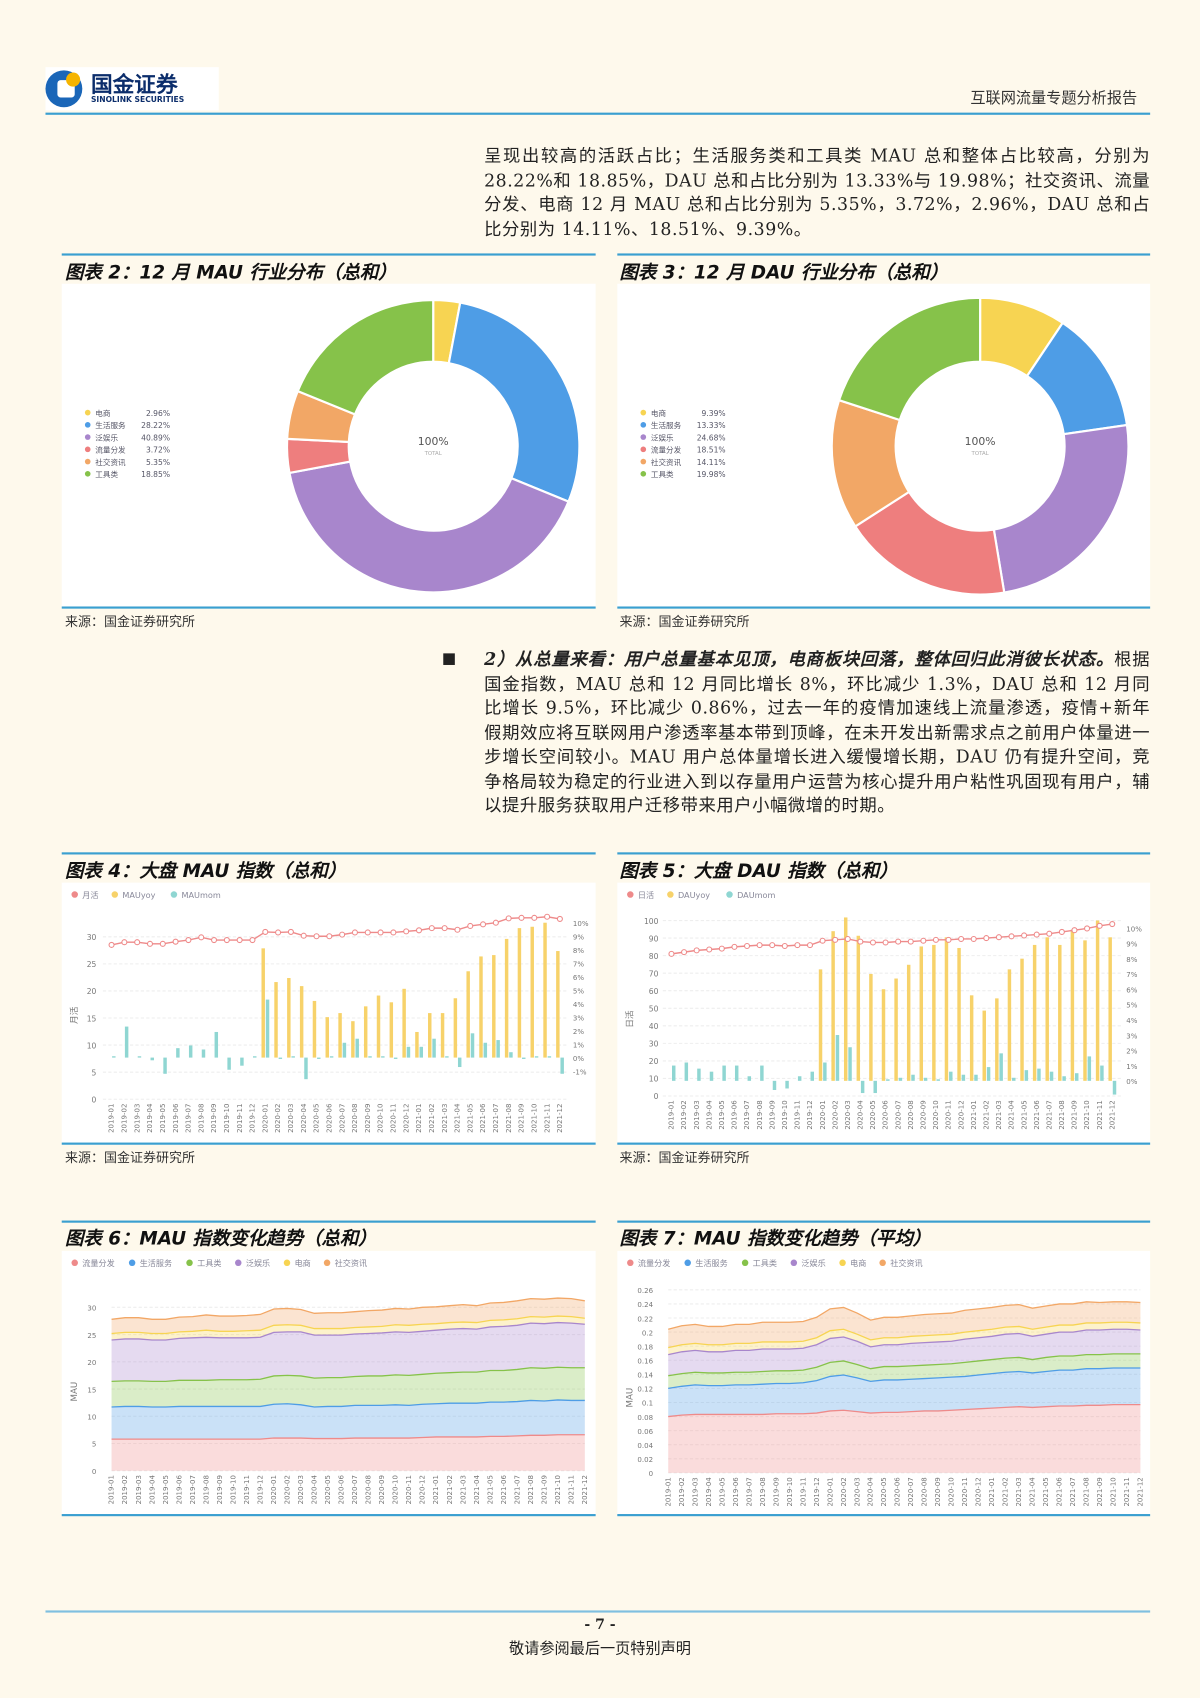 The image size is (1200, 1698). Describe the element at coordinates (578, 990) in the screenshot. I see `y-right-tick-label: 5%` at that location.